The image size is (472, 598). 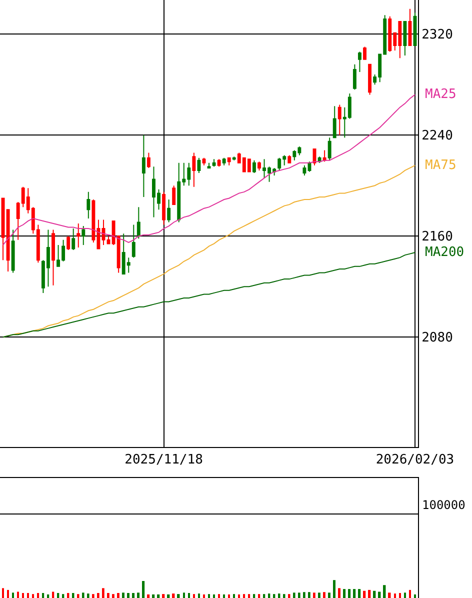 I want to click on y-tick-label: 2320, so click(x=437, y=35).